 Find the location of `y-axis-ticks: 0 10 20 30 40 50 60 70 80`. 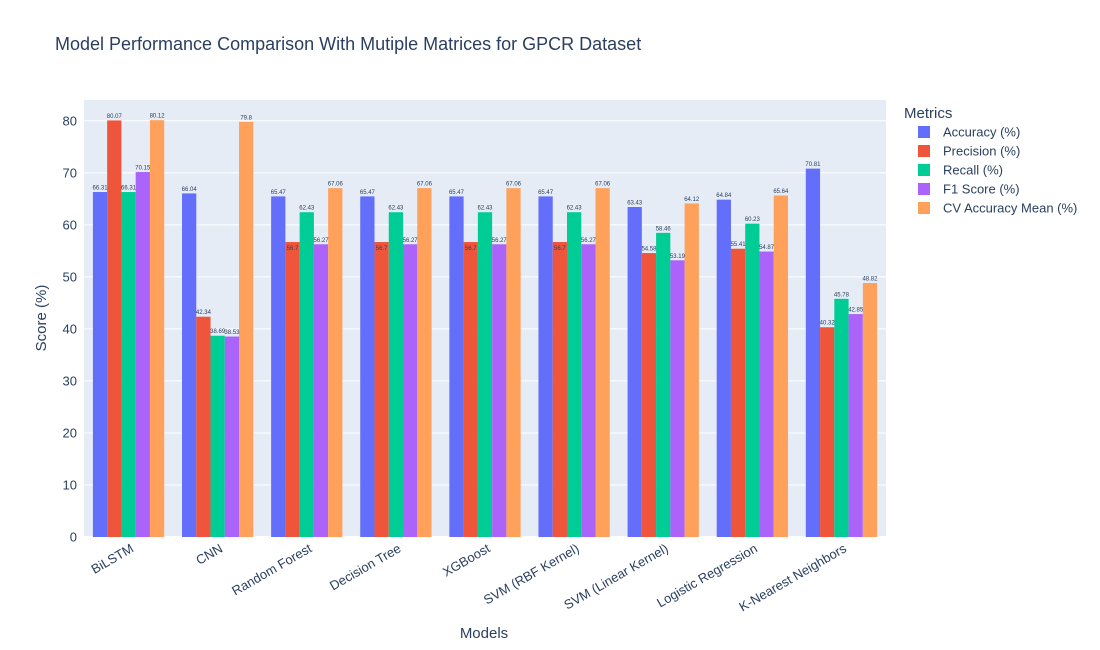

y-axis-ticks: 0 10 20 30 40 50 60 70 80 is located at coordinates (70, 328).